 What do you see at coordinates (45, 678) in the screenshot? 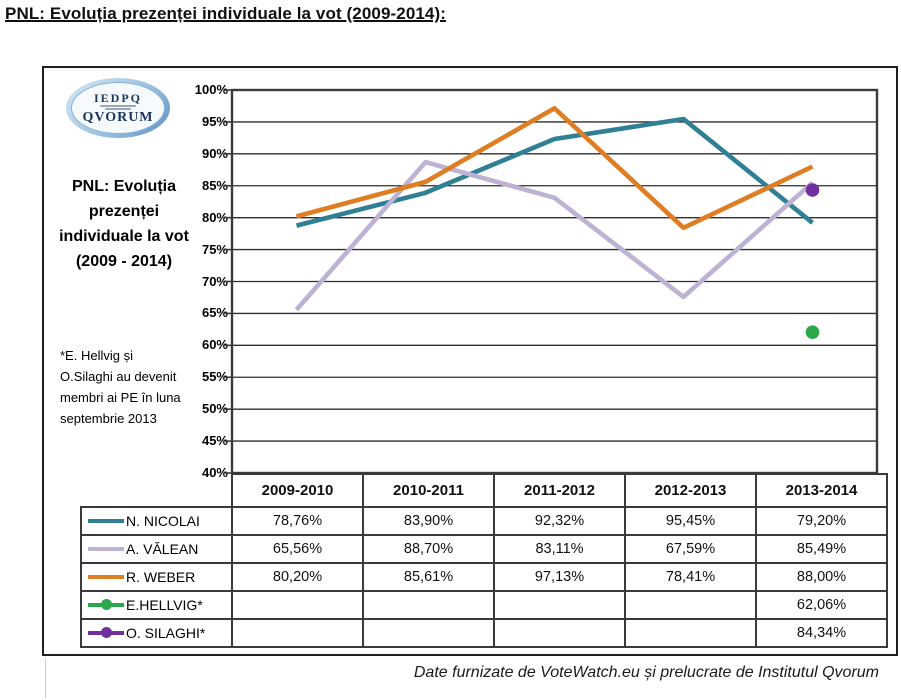
I see `page-divider-tick` at bounding box center [45, 678].